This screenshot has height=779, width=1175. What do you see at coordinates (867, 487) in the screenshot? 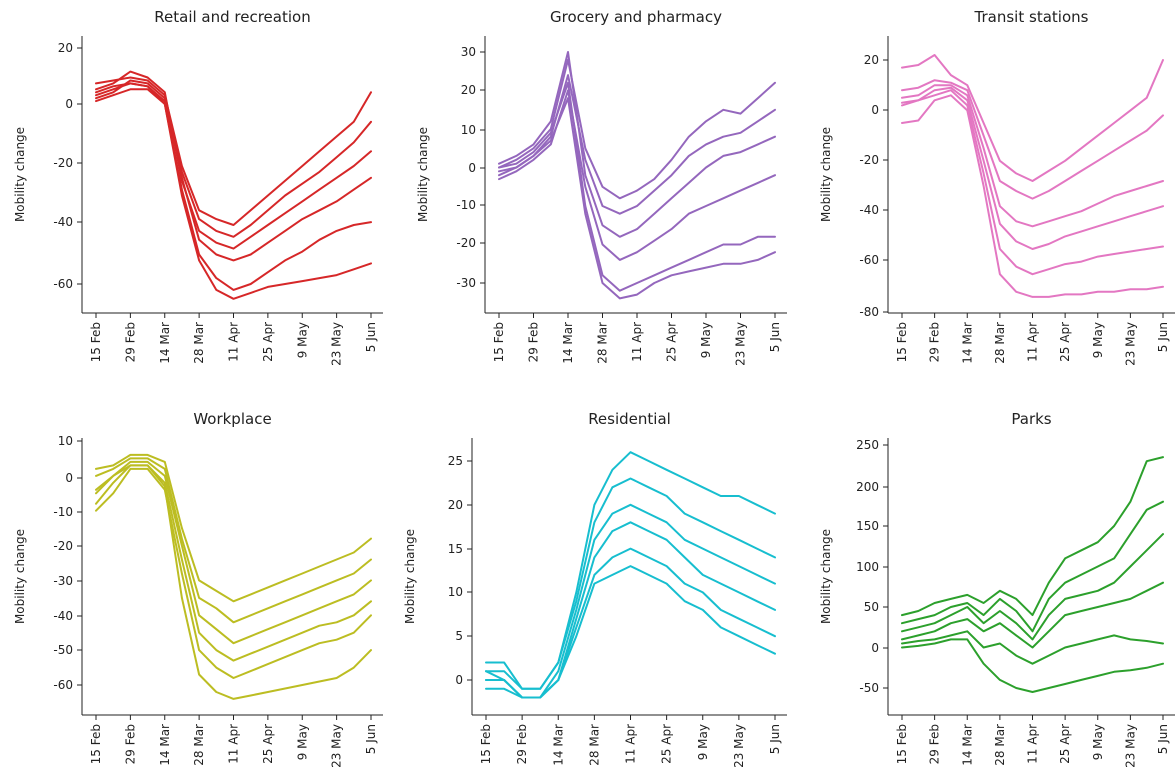
I see `y-tick-label: 200` at bounding box center [867, 487].